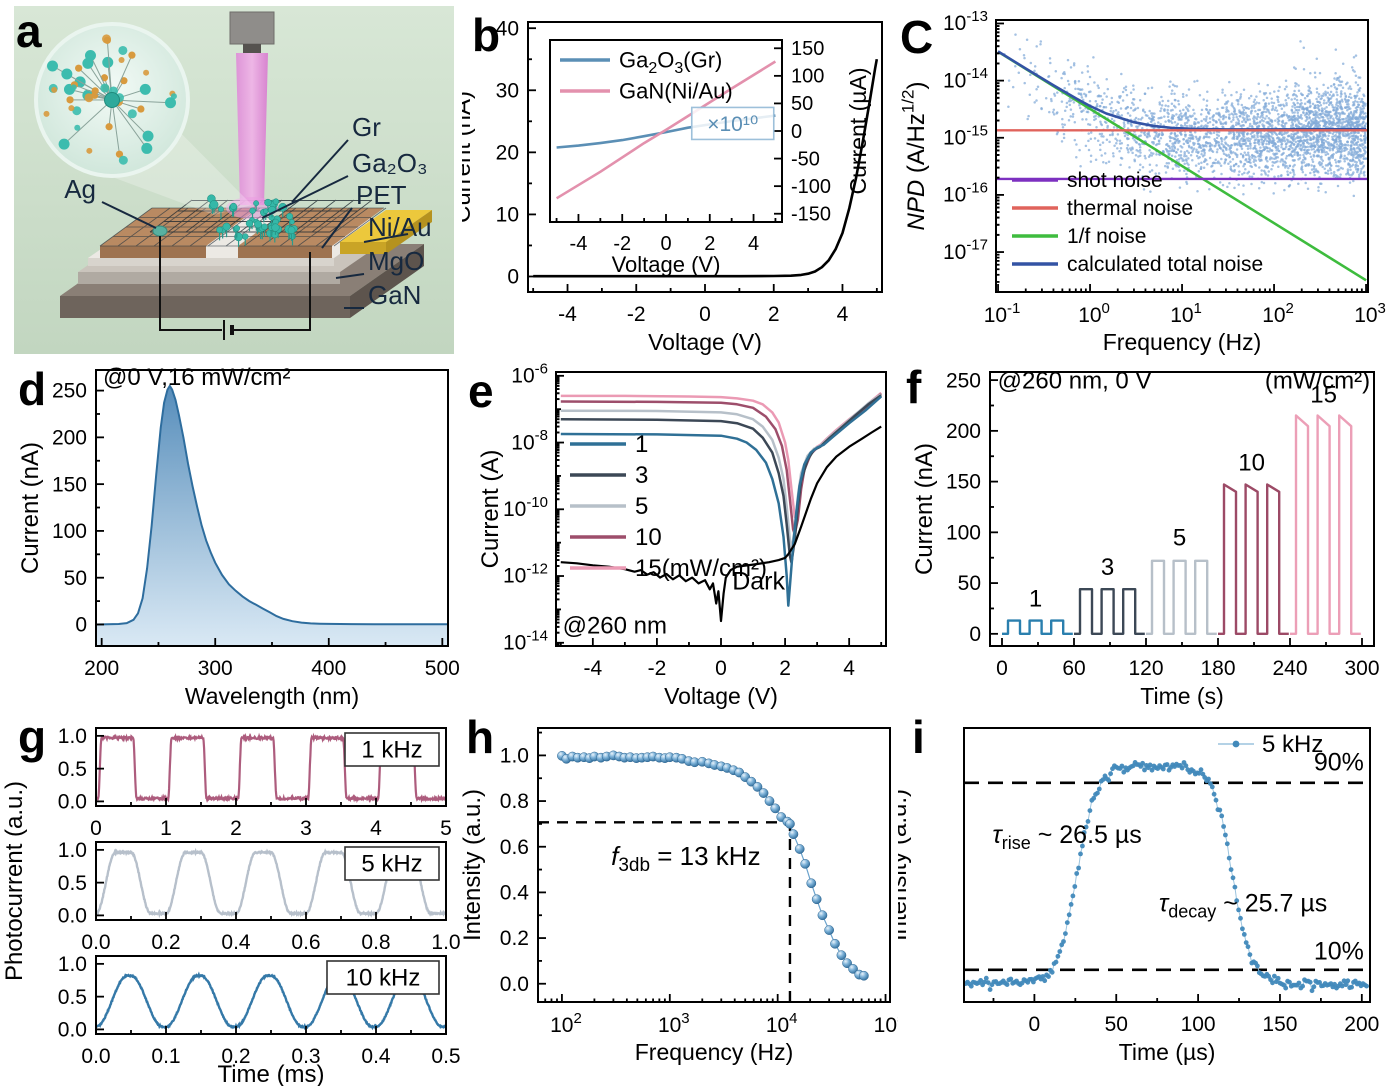 The height and width of the screenshot is (1086, 1386). Describe the element at coordinates (1361, 1024) in the screenshot. I see `svg-text: 200` at that location.